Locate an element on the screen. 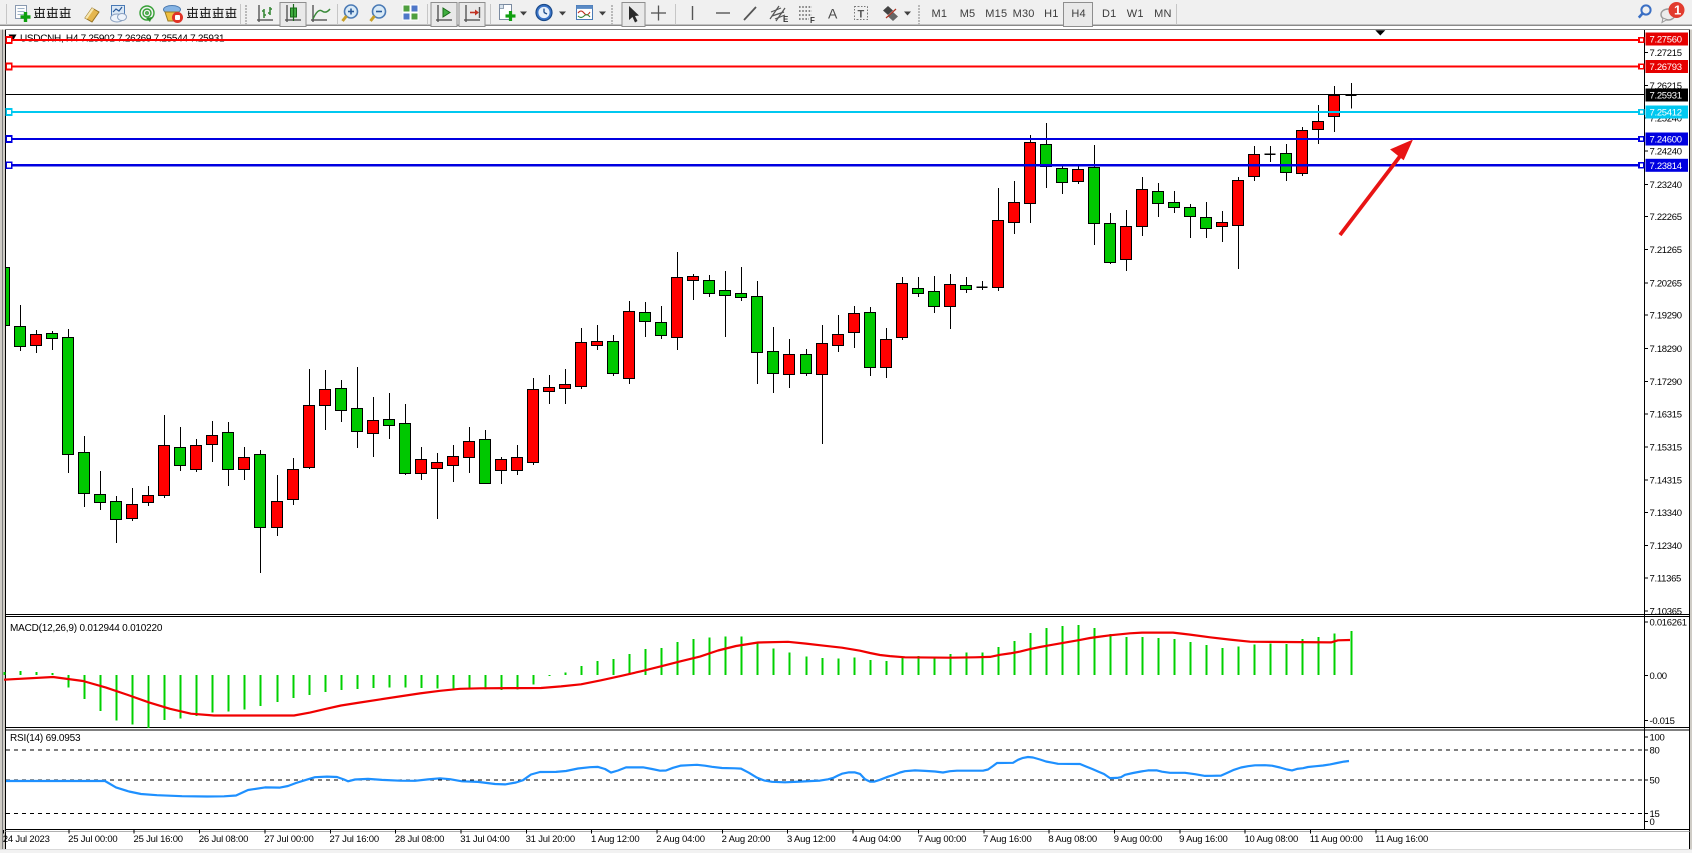 The width and height of the screenshot is (1692, 853). svg-text: 31 Jul 04:00 is located at coordinates (484, 839).